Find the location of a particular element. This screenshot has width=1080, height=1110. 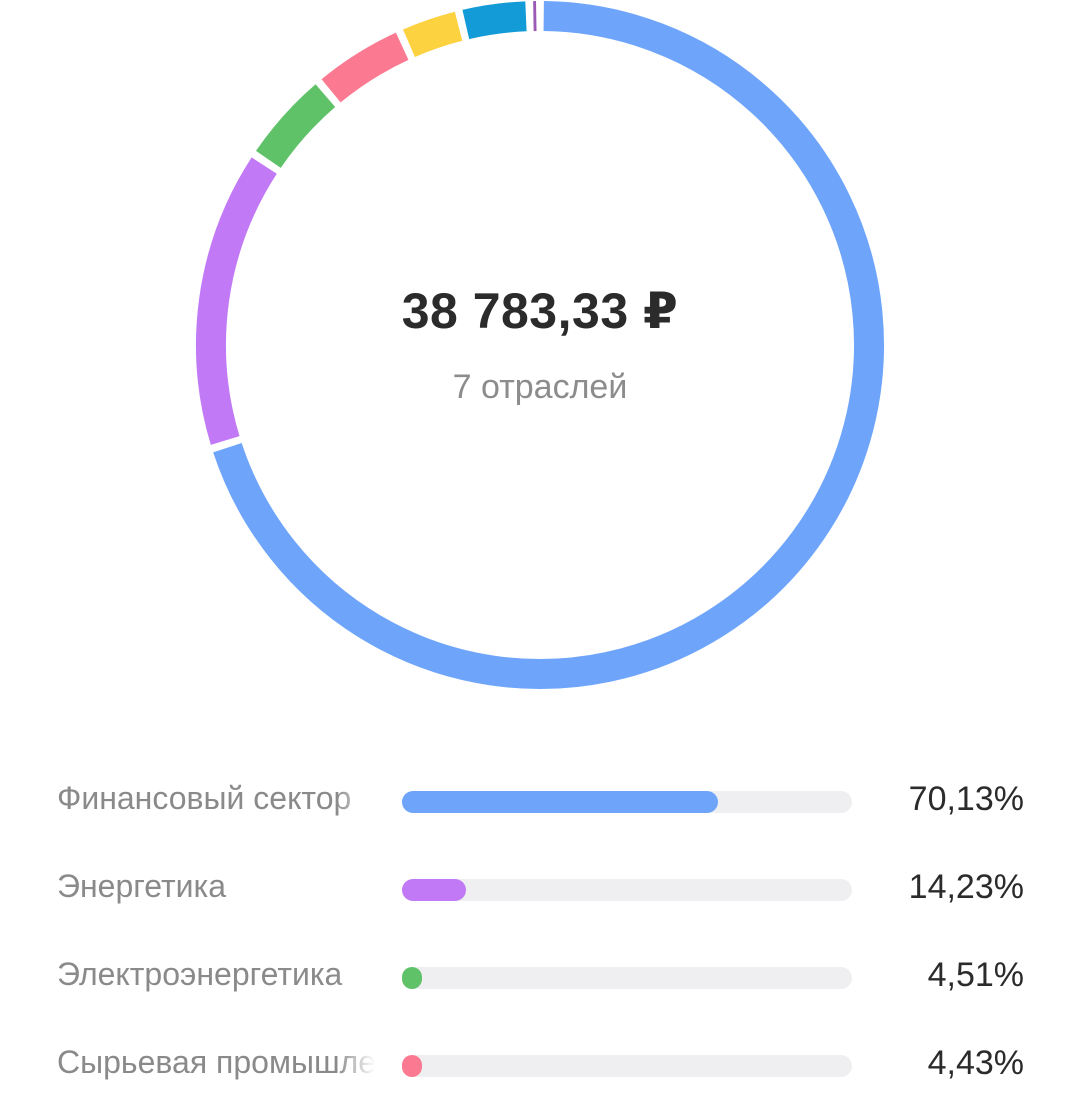

sector-row-finance: Финансовый сектор 70,13% is located at coordinates (540, 802).